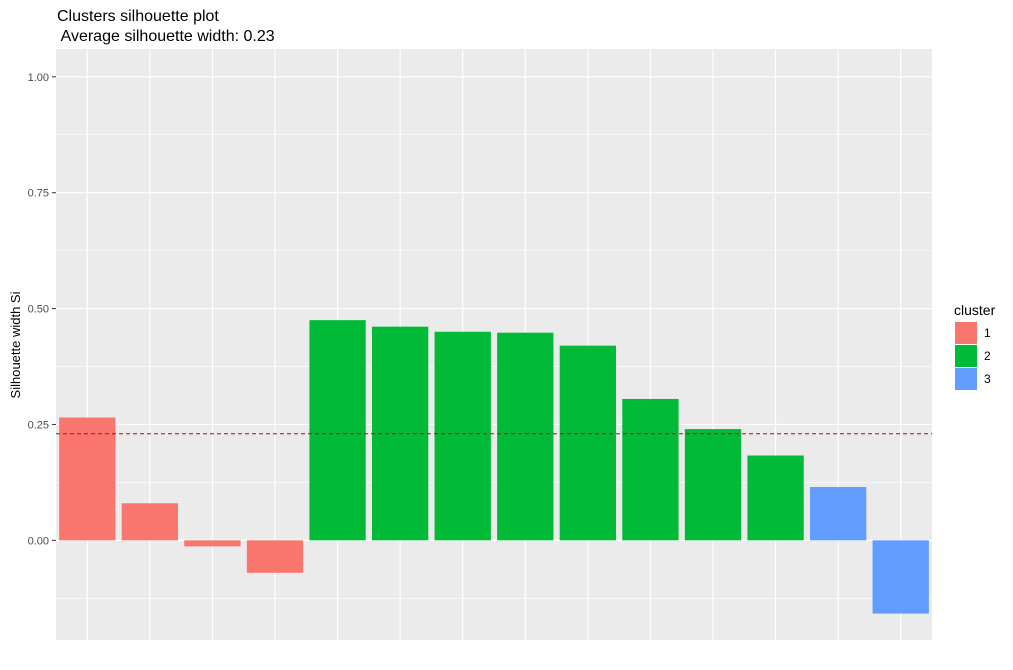 This screenshot has width=1013, height=670. Describe the element at coordinates (15, 344) in the screenshot. I see `y-axis-label: Silhouette width Si` at that location.